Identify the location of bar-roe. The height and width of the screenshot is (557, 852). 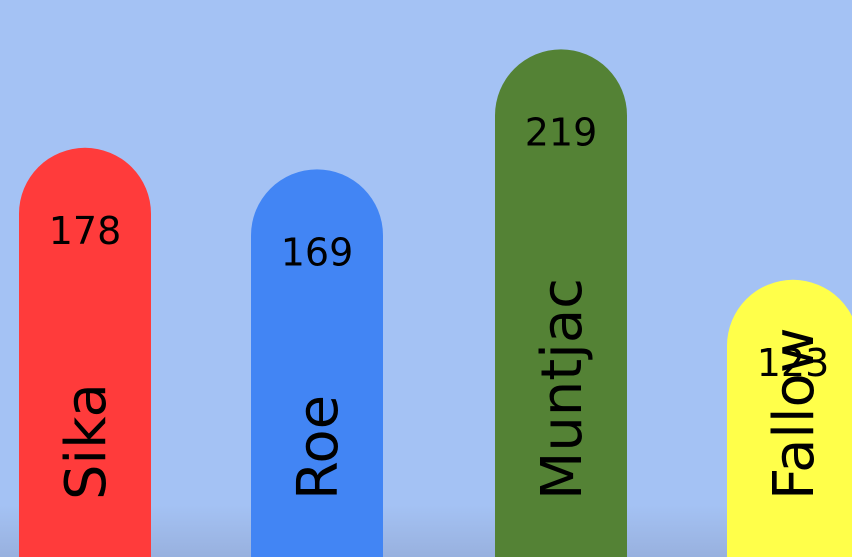
(317, 363).